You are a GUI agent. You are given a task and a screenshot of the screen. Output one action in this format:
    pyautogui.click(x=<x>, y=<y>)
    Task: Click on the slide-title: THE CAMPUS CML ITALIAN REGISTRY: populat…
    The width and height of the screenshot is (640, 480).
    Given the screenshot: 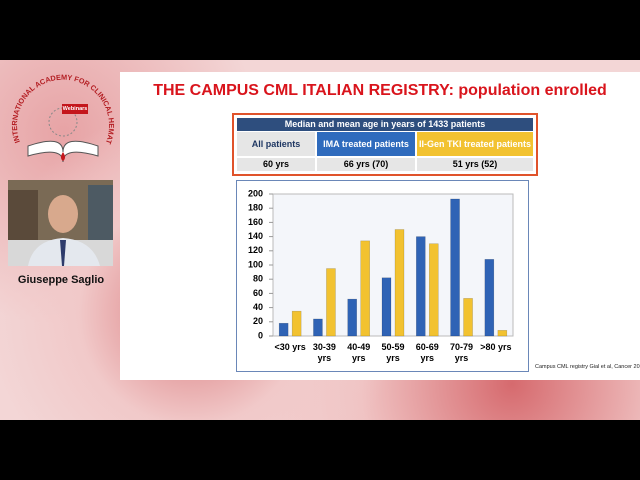 What is the action you would take?
    pyautogui.click(x=380, y=90)
    